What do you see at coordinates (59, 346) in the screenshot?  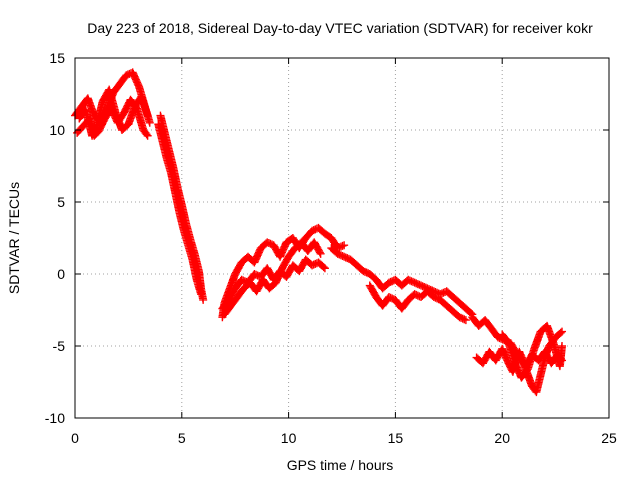 I see `y-tick-label: -5` at bounding box center [59, 346].